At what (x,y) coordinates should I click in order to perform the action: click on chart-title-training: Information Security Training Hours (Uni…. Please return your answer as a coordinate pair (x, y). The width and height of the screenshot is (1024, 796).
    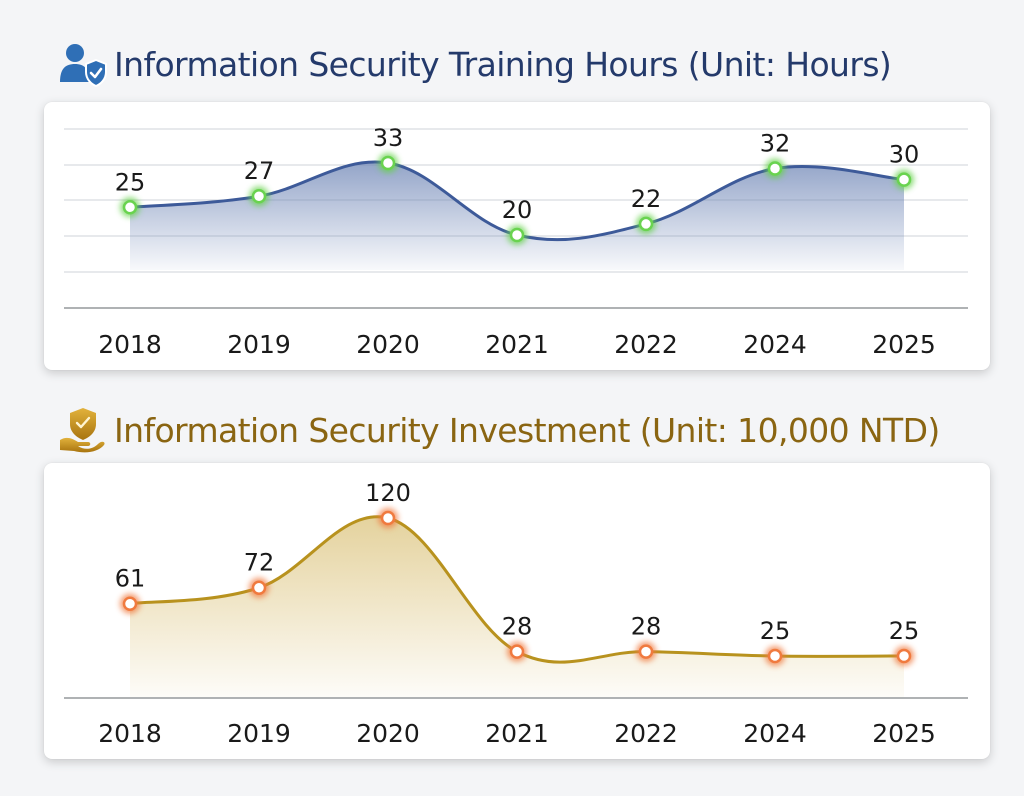
    Looking at the image, I should click on (475, 64).